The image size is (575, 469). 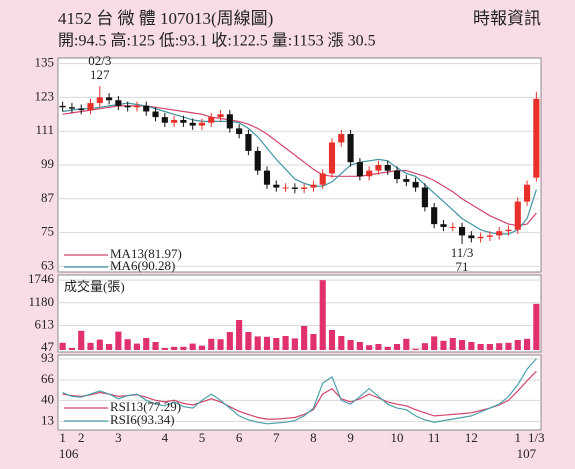 I want to click on y-tick-label: 13, so click(x=47, y=419).